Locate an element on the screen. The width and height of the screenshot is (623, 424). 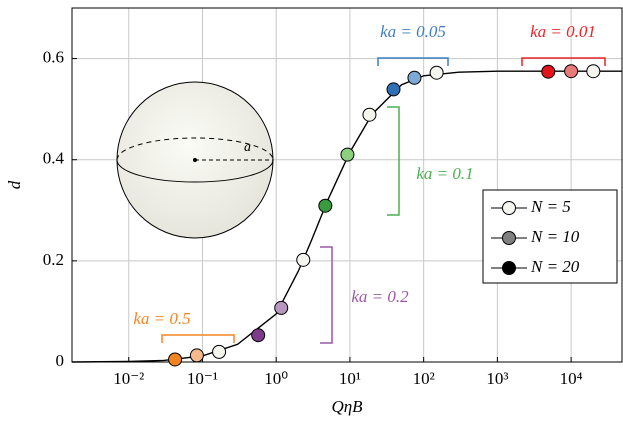
legend-label: N = 10 is located at coordinates (555, 236).